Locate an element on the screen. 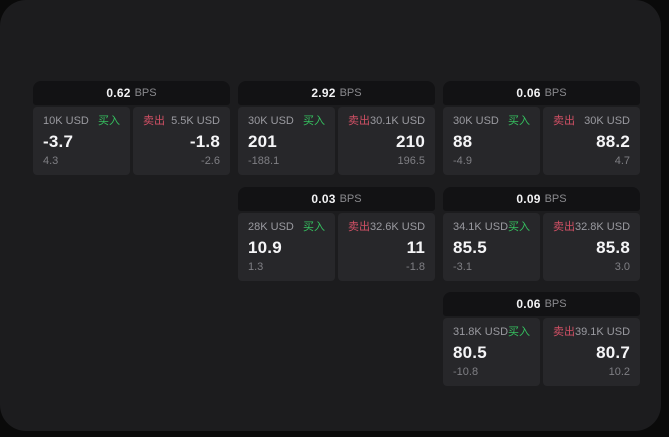 The height and width of the screenshot is (437, 669). sell-price: 80.7 is located at coordinates (613, 352).